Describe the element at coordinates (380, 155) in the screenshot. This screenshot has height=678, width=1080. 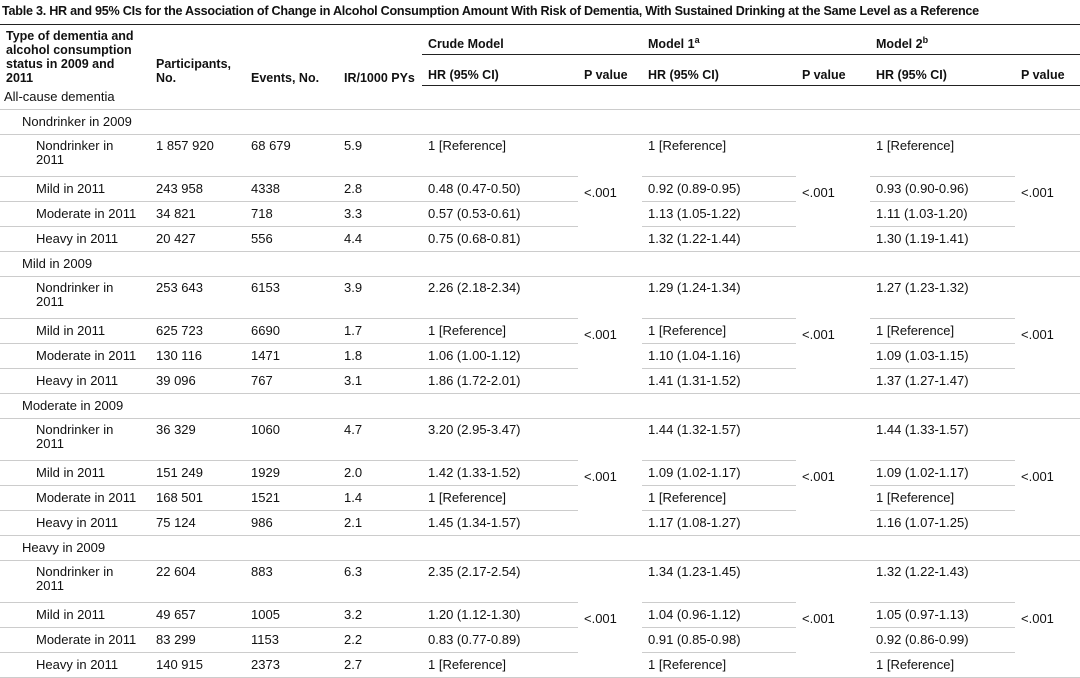
I see `cell: 5.9` at that location.